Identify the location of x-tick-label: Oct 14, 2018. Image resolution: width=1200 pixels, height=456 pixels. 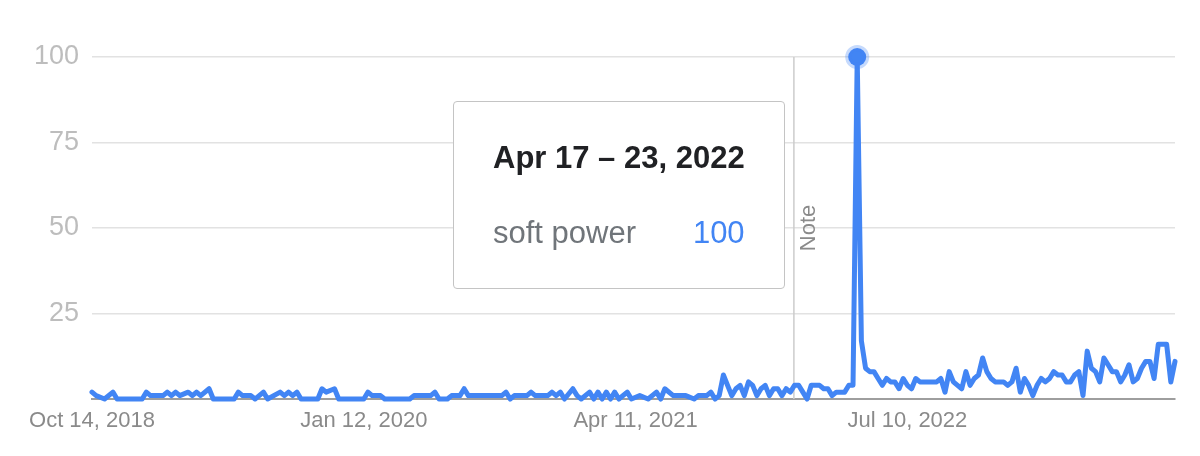
(92, 420).